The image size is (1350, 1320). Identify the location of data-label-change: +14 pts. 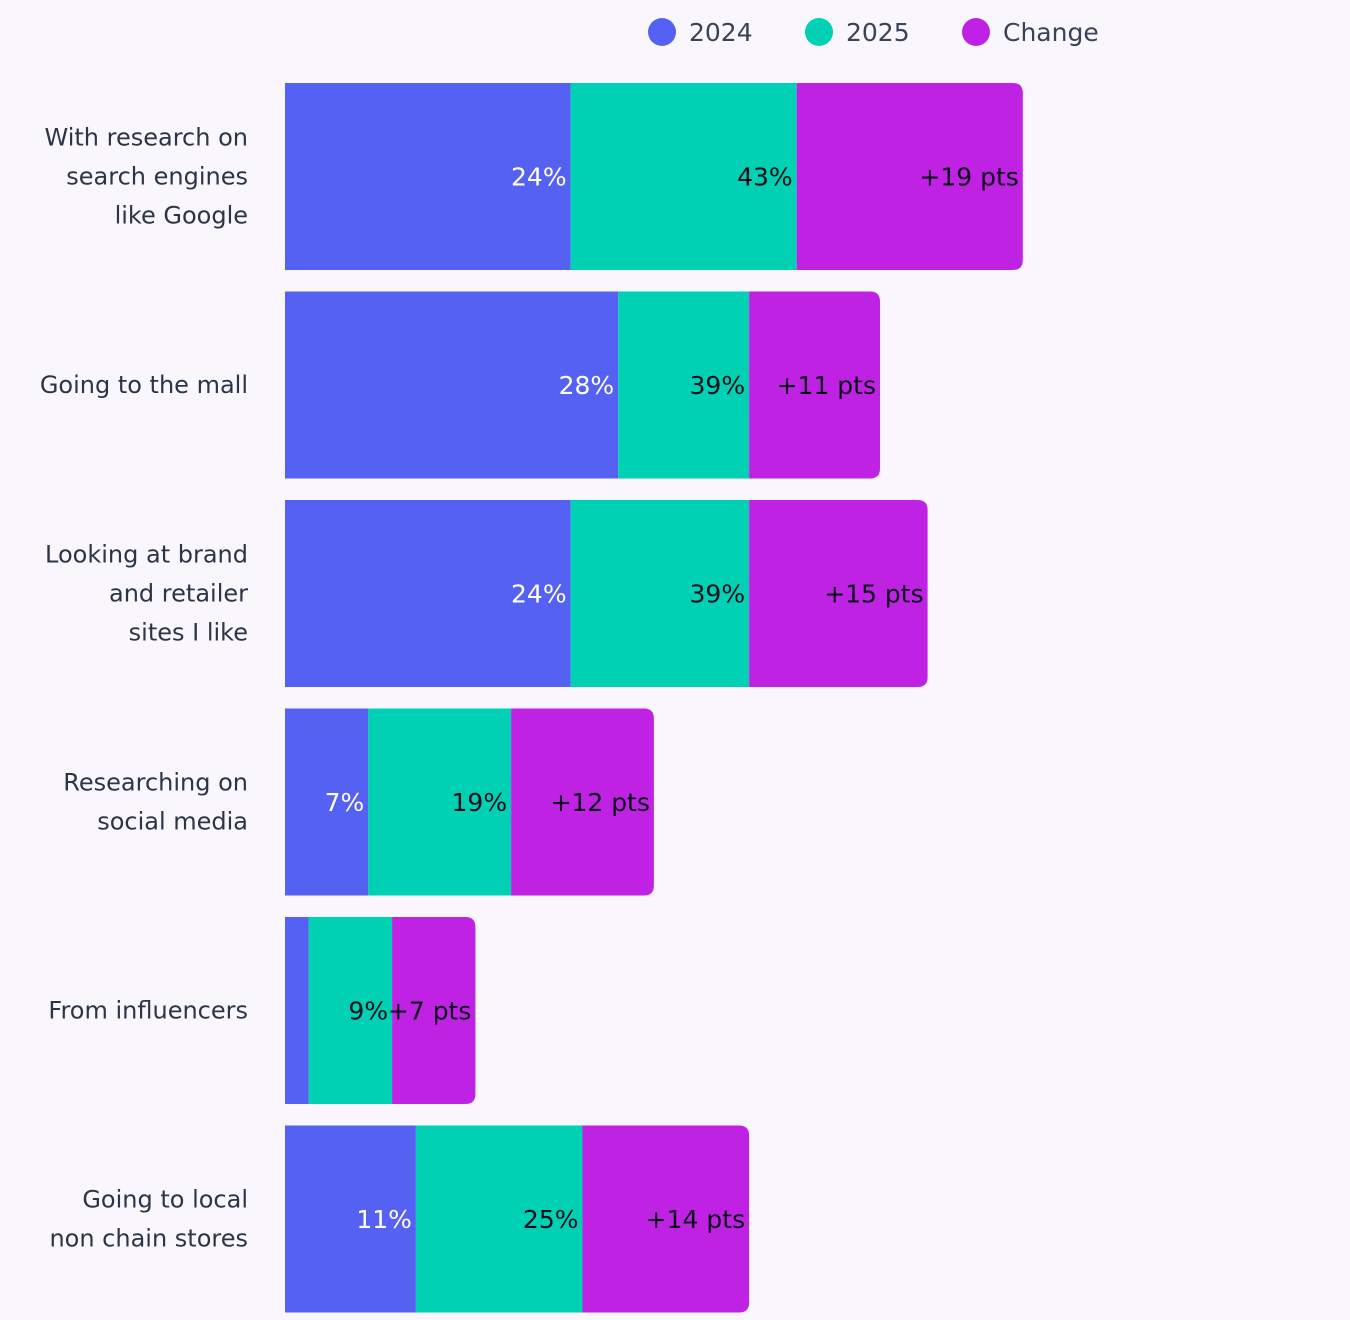
(695, 1219).